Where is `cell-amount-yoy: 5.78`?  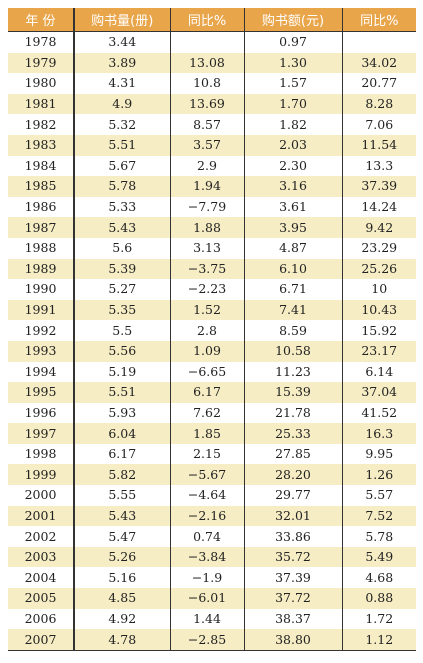
cell-amount-yoy: 5.78 is located at coordinates (379, 536).